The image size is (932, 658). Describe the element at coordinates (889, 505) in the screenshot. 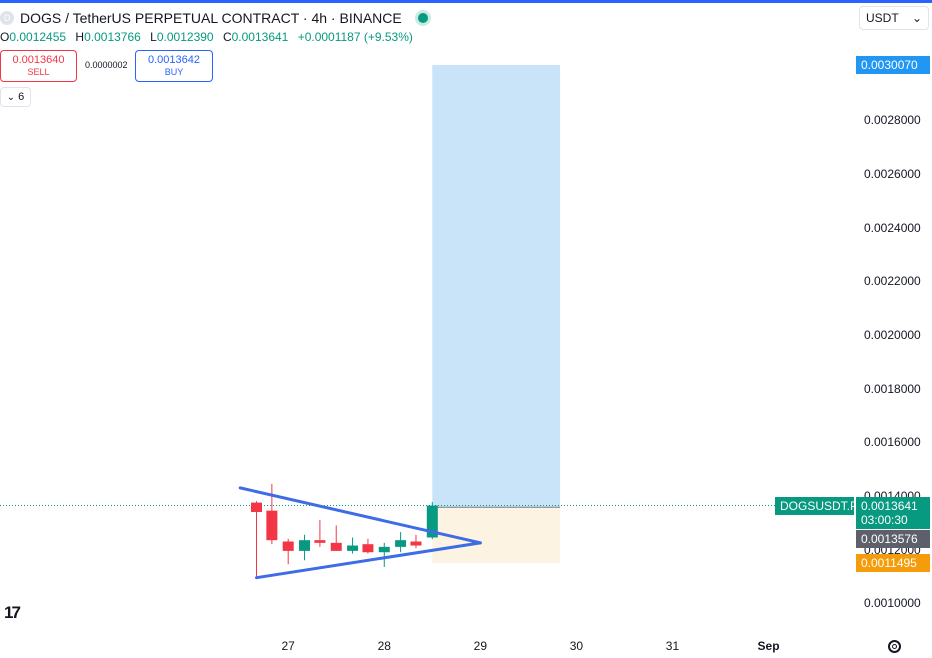

I see `last-price-value: 0.0013641` at that location.